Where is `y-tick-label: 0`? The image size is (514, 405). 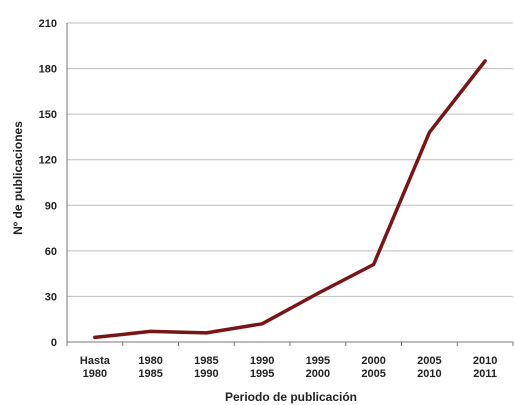
y-tick-label: 0 is located at coordinates (54, 343).